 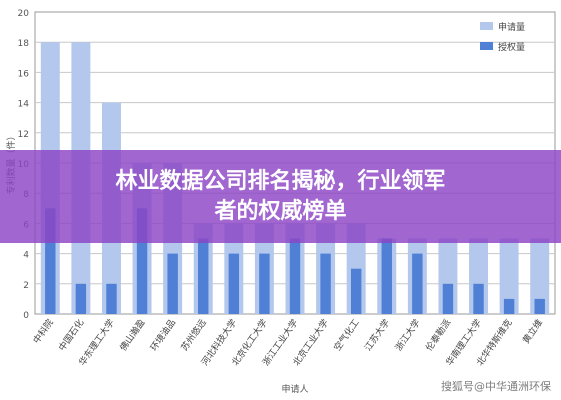 What do you see at coordinates (407, 335) in the screenshot?
I see `x-tick-label: 浙江大学` at bounding box center [407, 335].